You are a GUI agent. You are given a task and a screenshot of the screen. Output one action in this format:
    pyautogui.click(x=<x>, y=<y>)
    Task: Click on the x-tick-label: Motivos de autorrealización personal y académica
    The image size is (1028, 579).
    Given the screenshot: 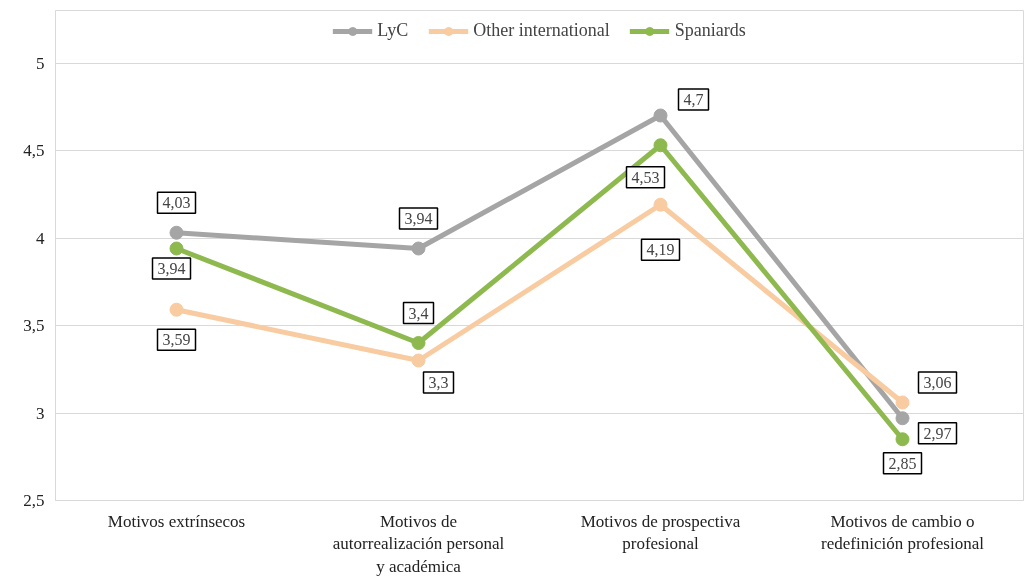 What is the action you would take?
    pyautogui.click(x=418, y=544)
    